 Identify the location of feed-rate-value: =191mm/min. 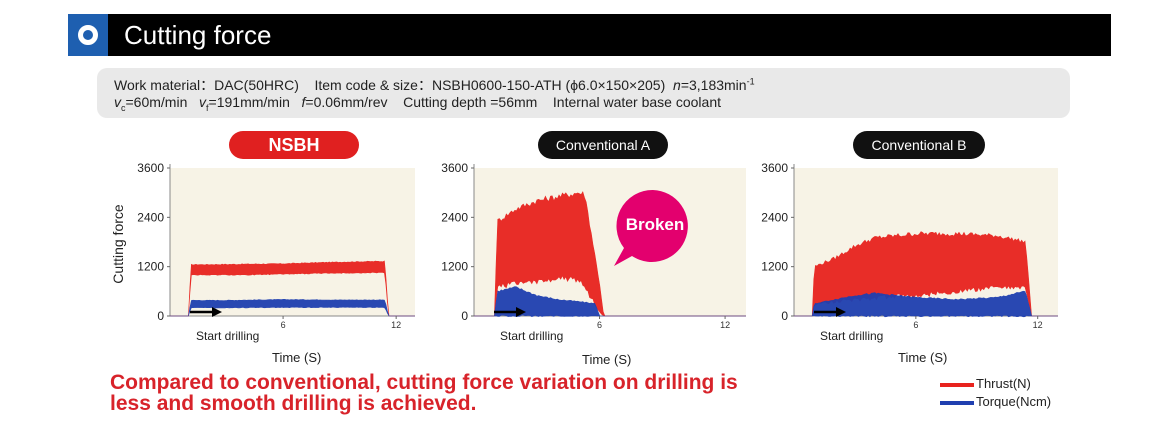
(249, 102).